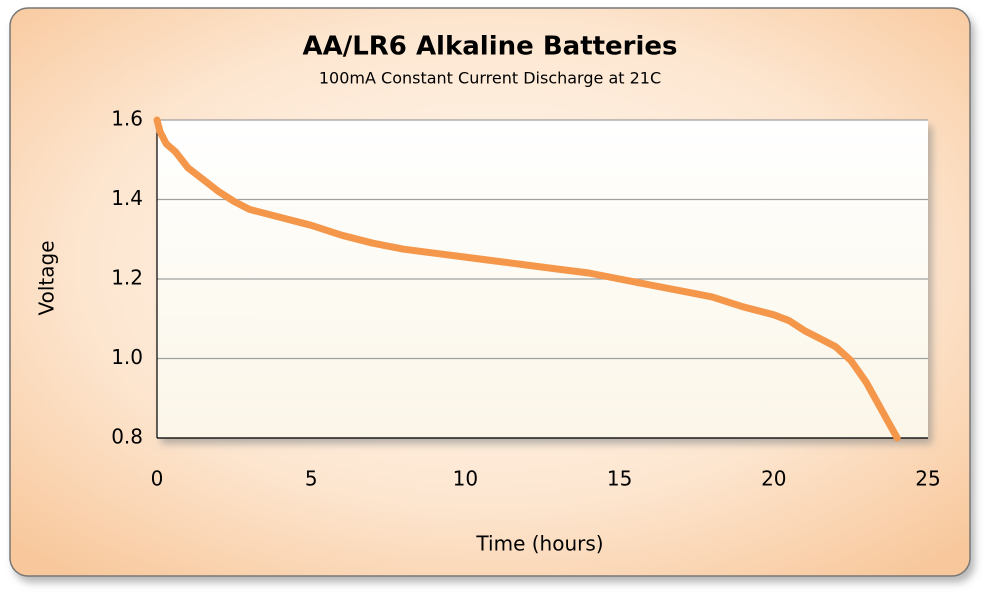 This screenshot has width=984, height=596. I want to click on x-tick-label: 20, so click(773, 479).